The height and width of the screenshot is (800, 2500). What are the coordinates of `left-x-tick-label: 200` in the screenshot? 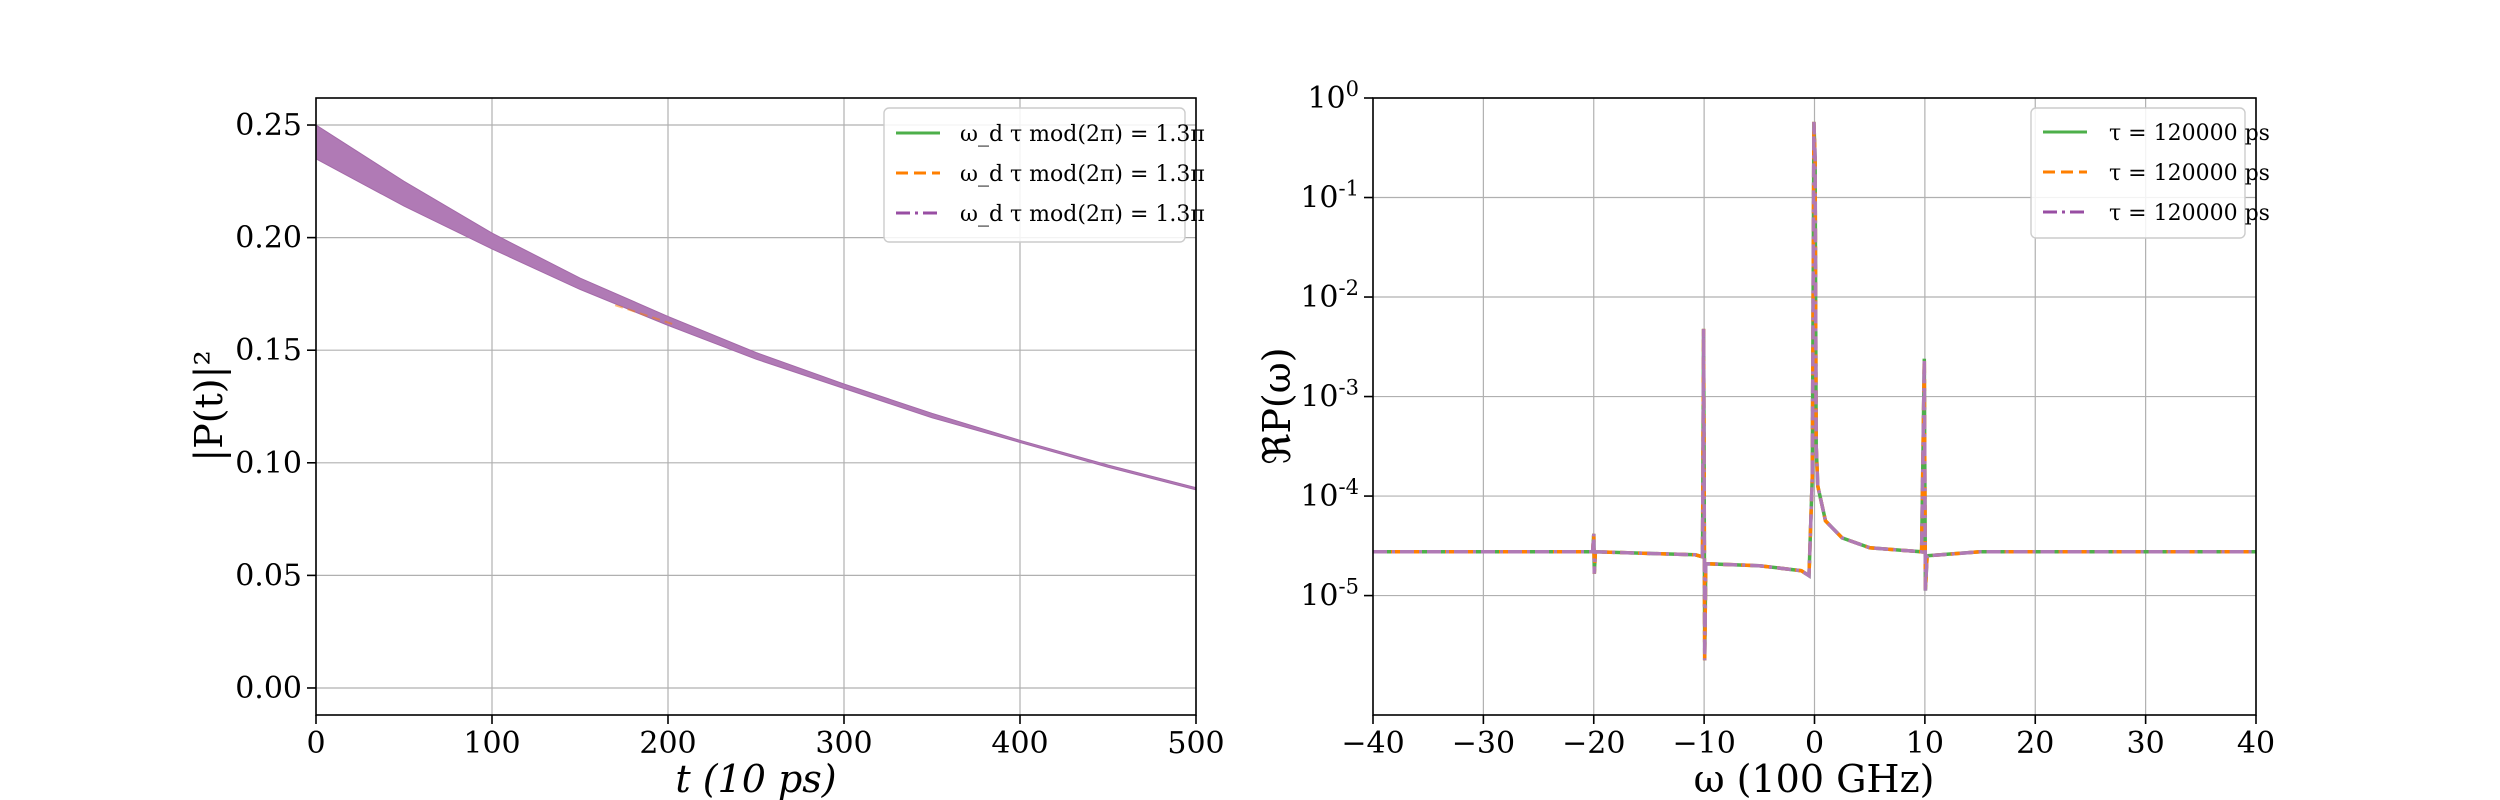 It's located at (667, 743).